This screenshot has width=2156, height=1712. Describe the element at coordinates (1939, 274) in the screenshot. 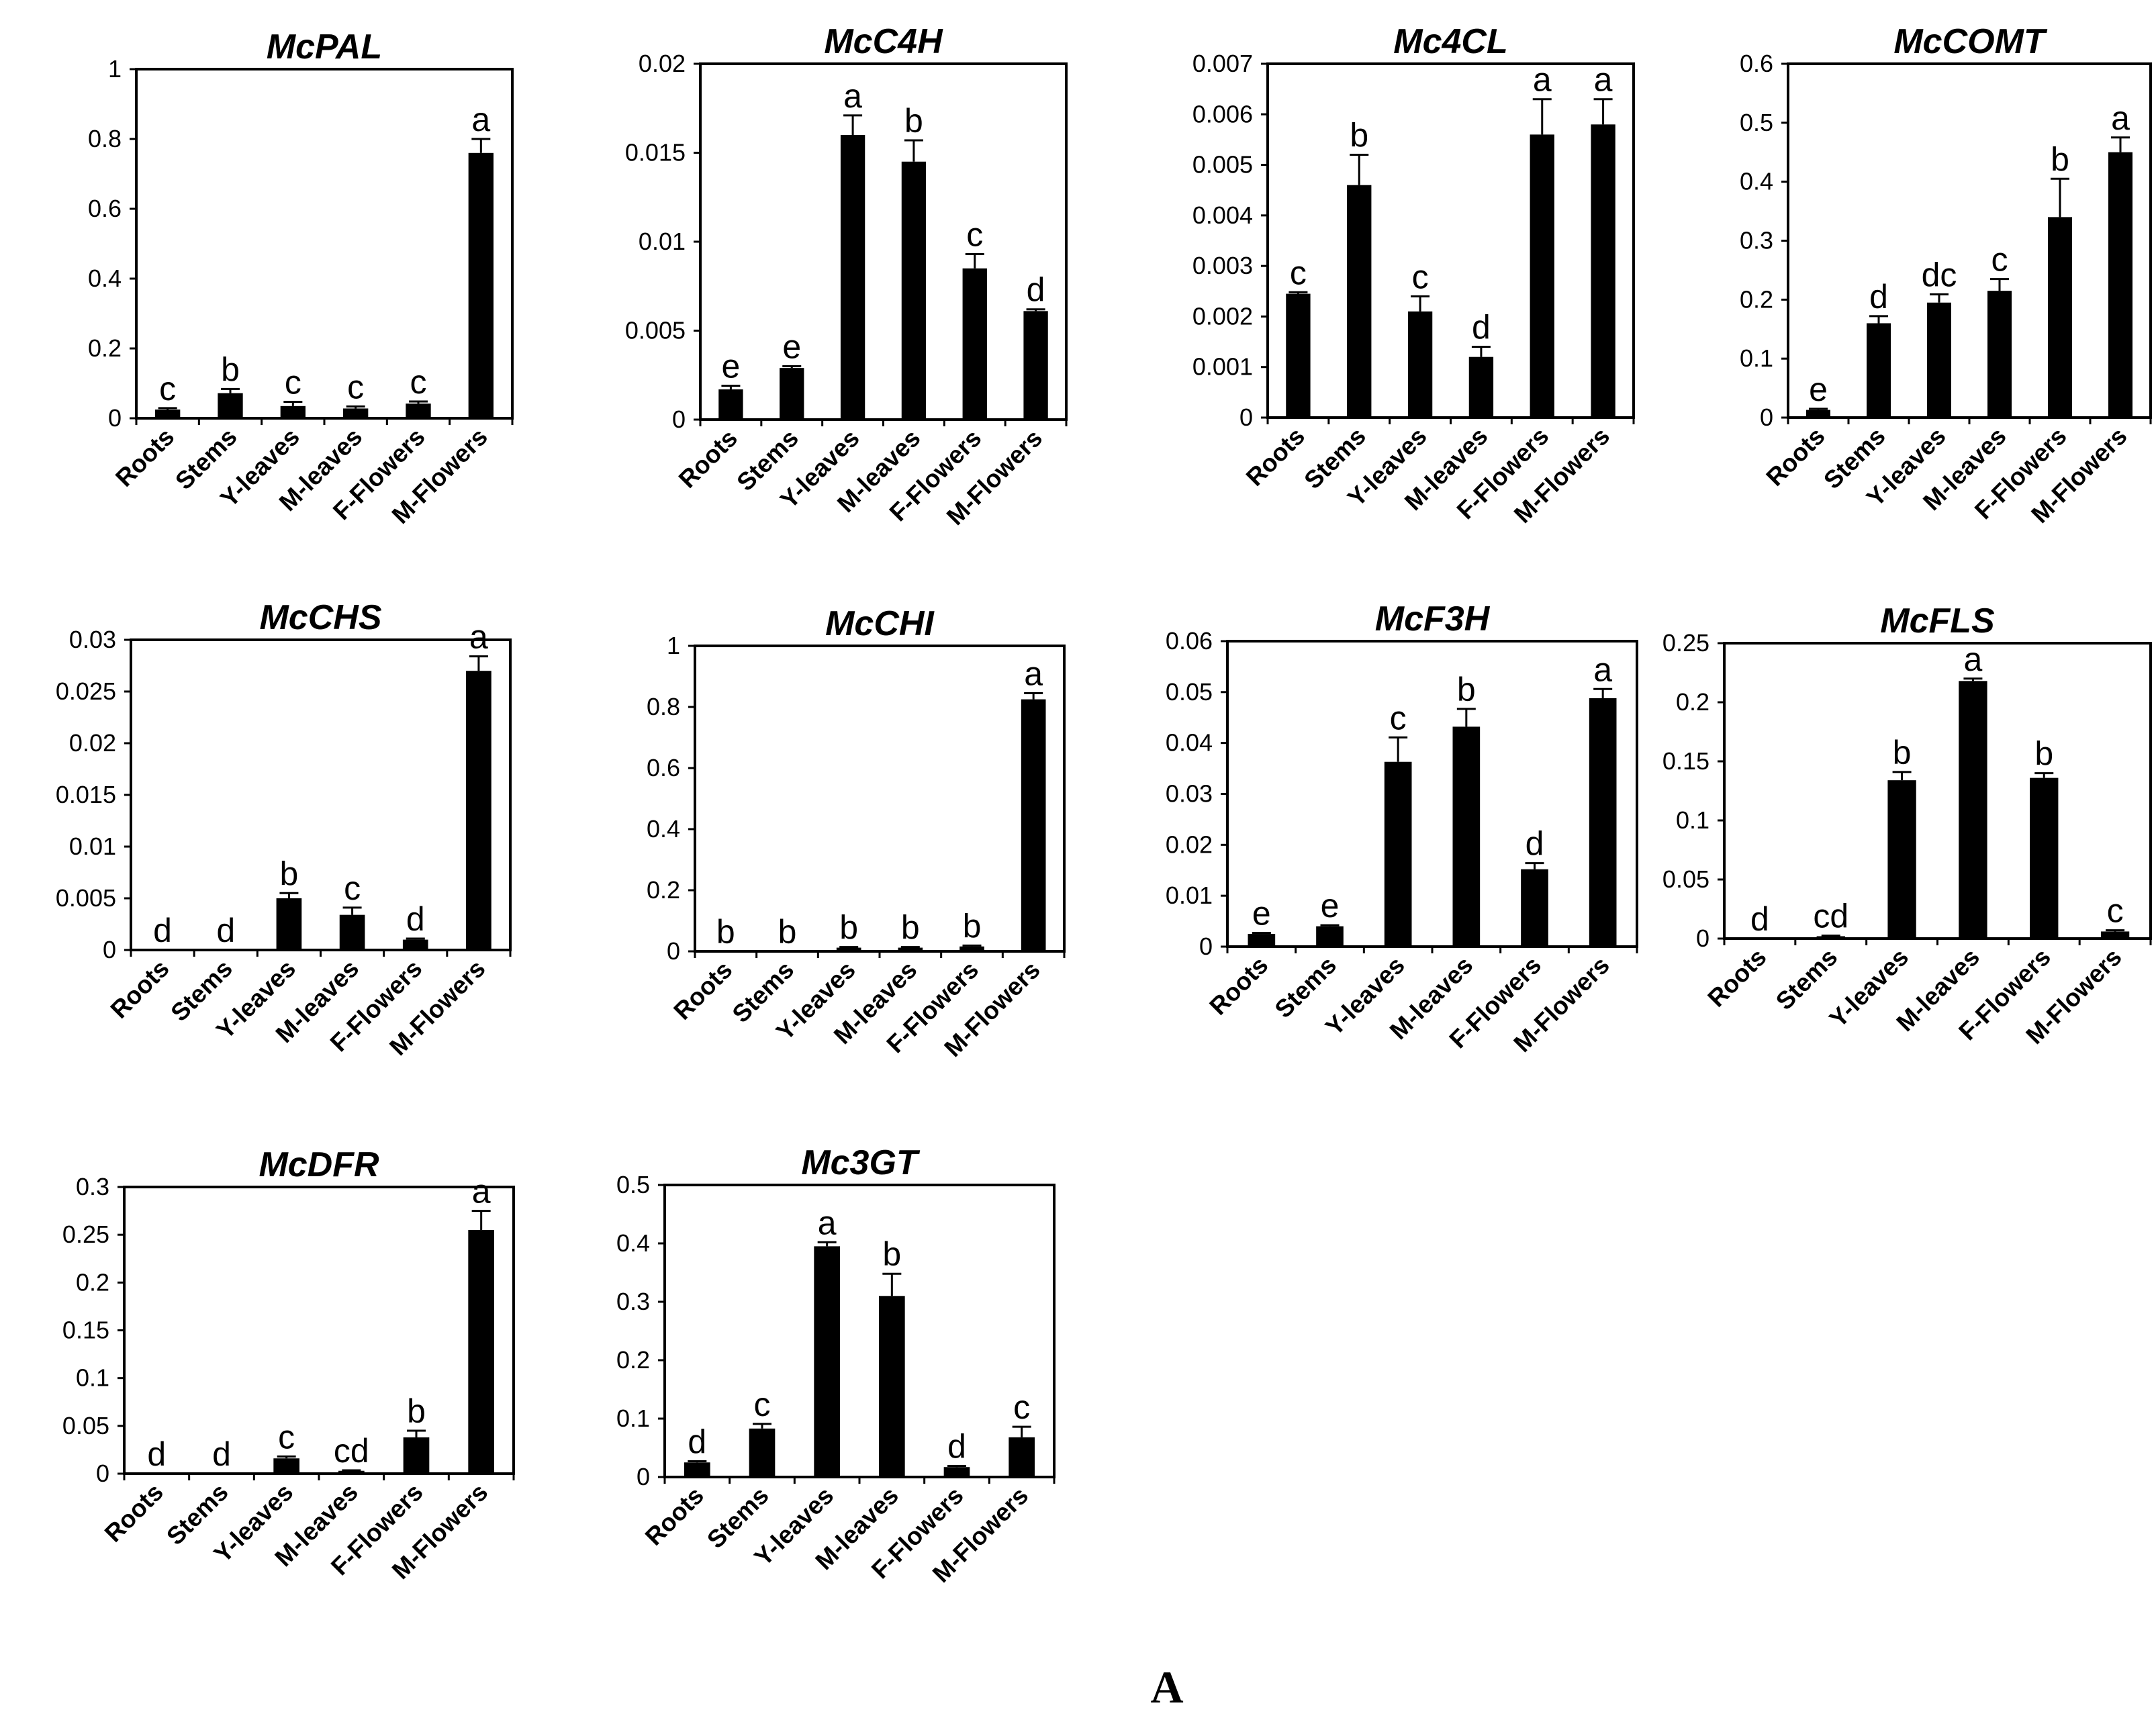

I see `significance-letter: dc` at that location.